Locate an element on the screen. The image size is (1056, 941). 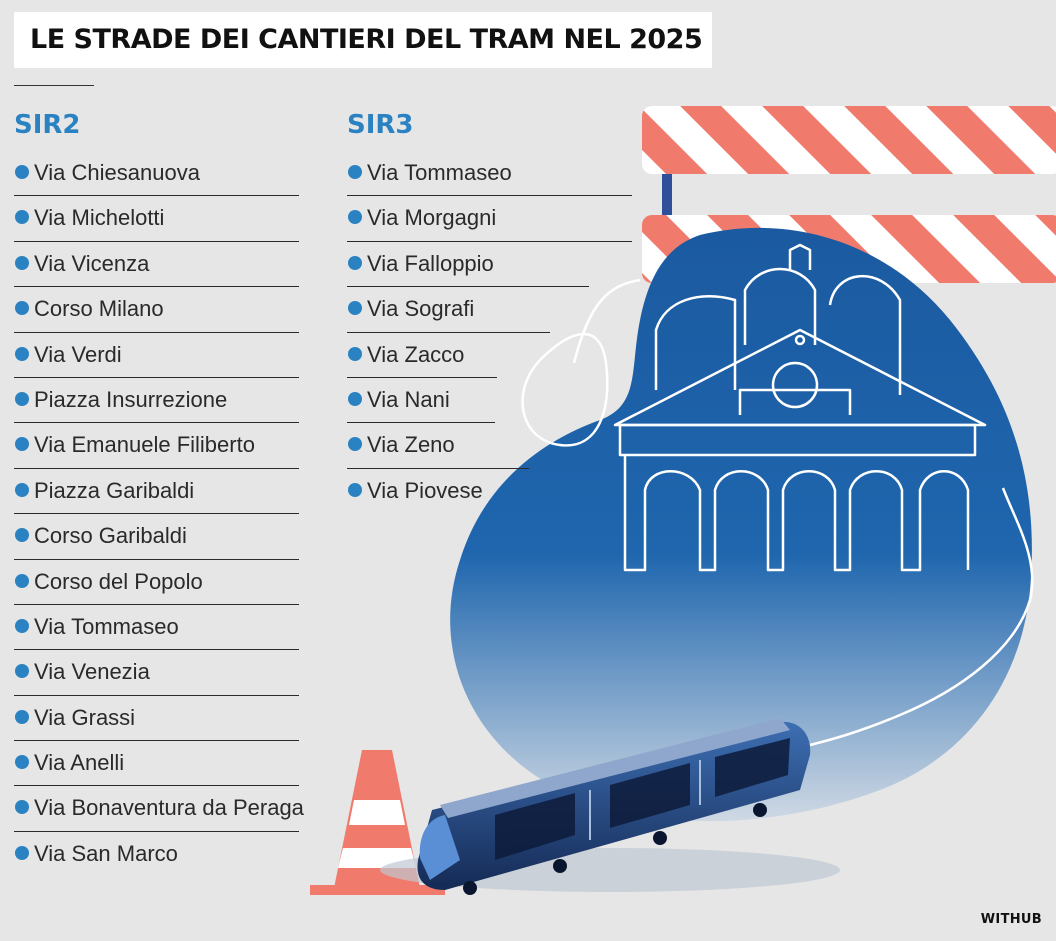
street-name: Via Falloppio is located at coordinates (430, 263).